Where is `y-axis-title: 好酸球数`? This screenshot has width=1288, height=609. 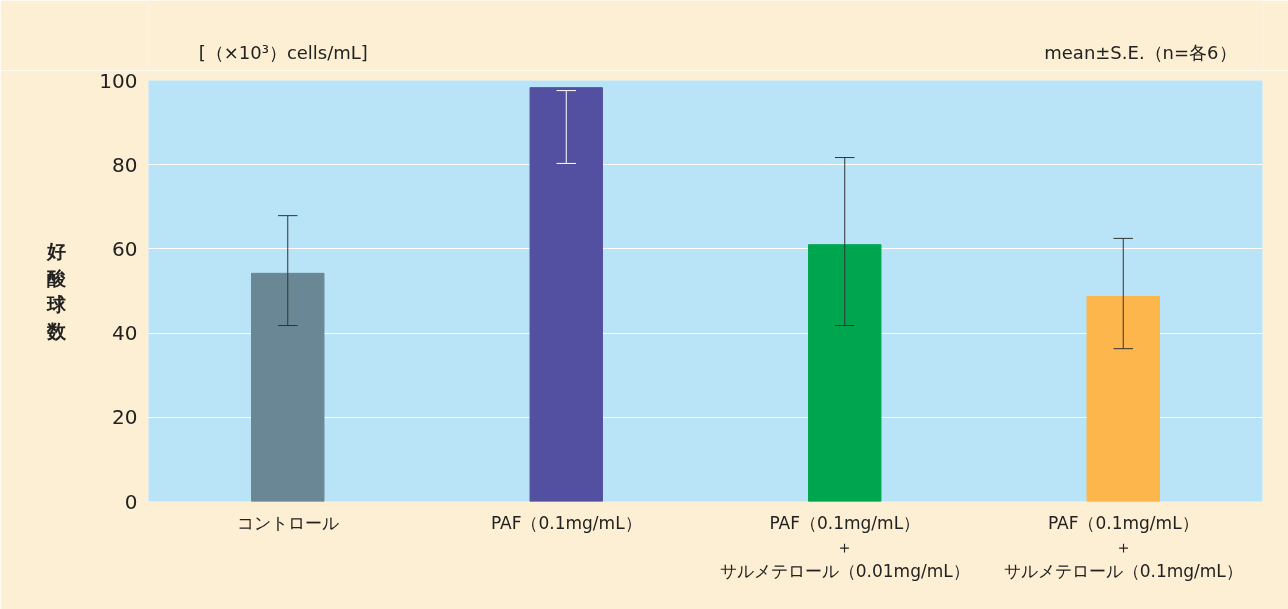 y-axis-title: 好酸球数 is located at coordinates (57, 291).